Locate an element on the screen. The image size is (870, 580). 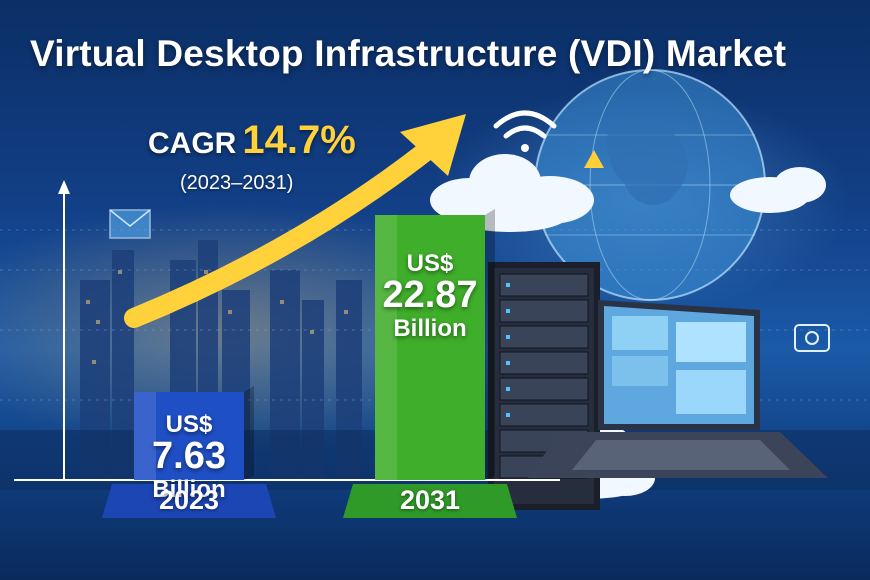
cagr-period: (2023–2031) is located at coordinates (237, 183).